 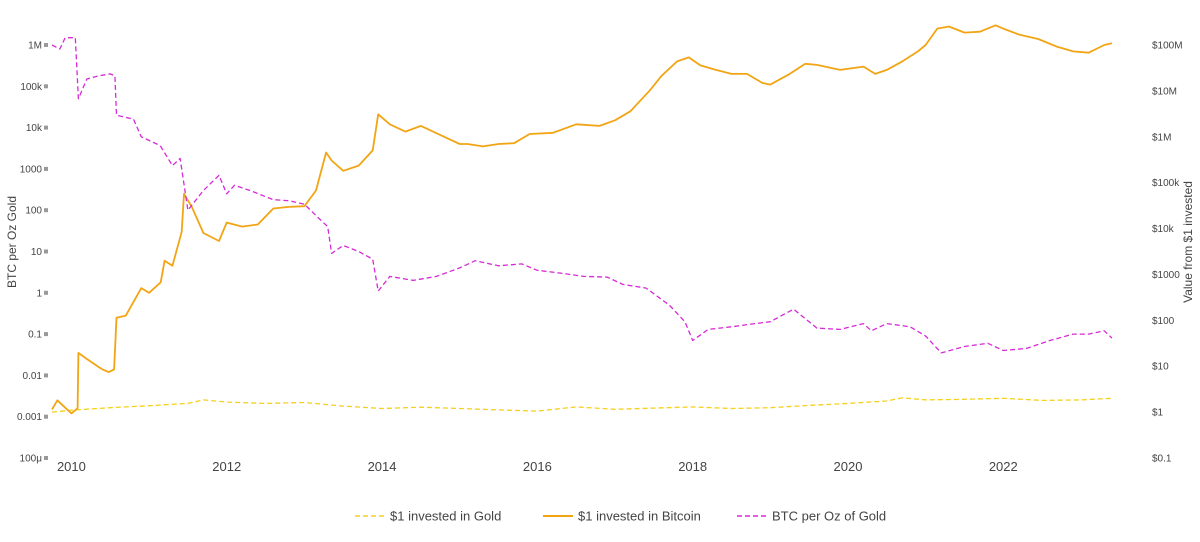 What do you see at coordinates (829, 516) in the screenshot?
I see `legend-item-label: BTC per Oz of Gold` at bounding box center [829, 516].